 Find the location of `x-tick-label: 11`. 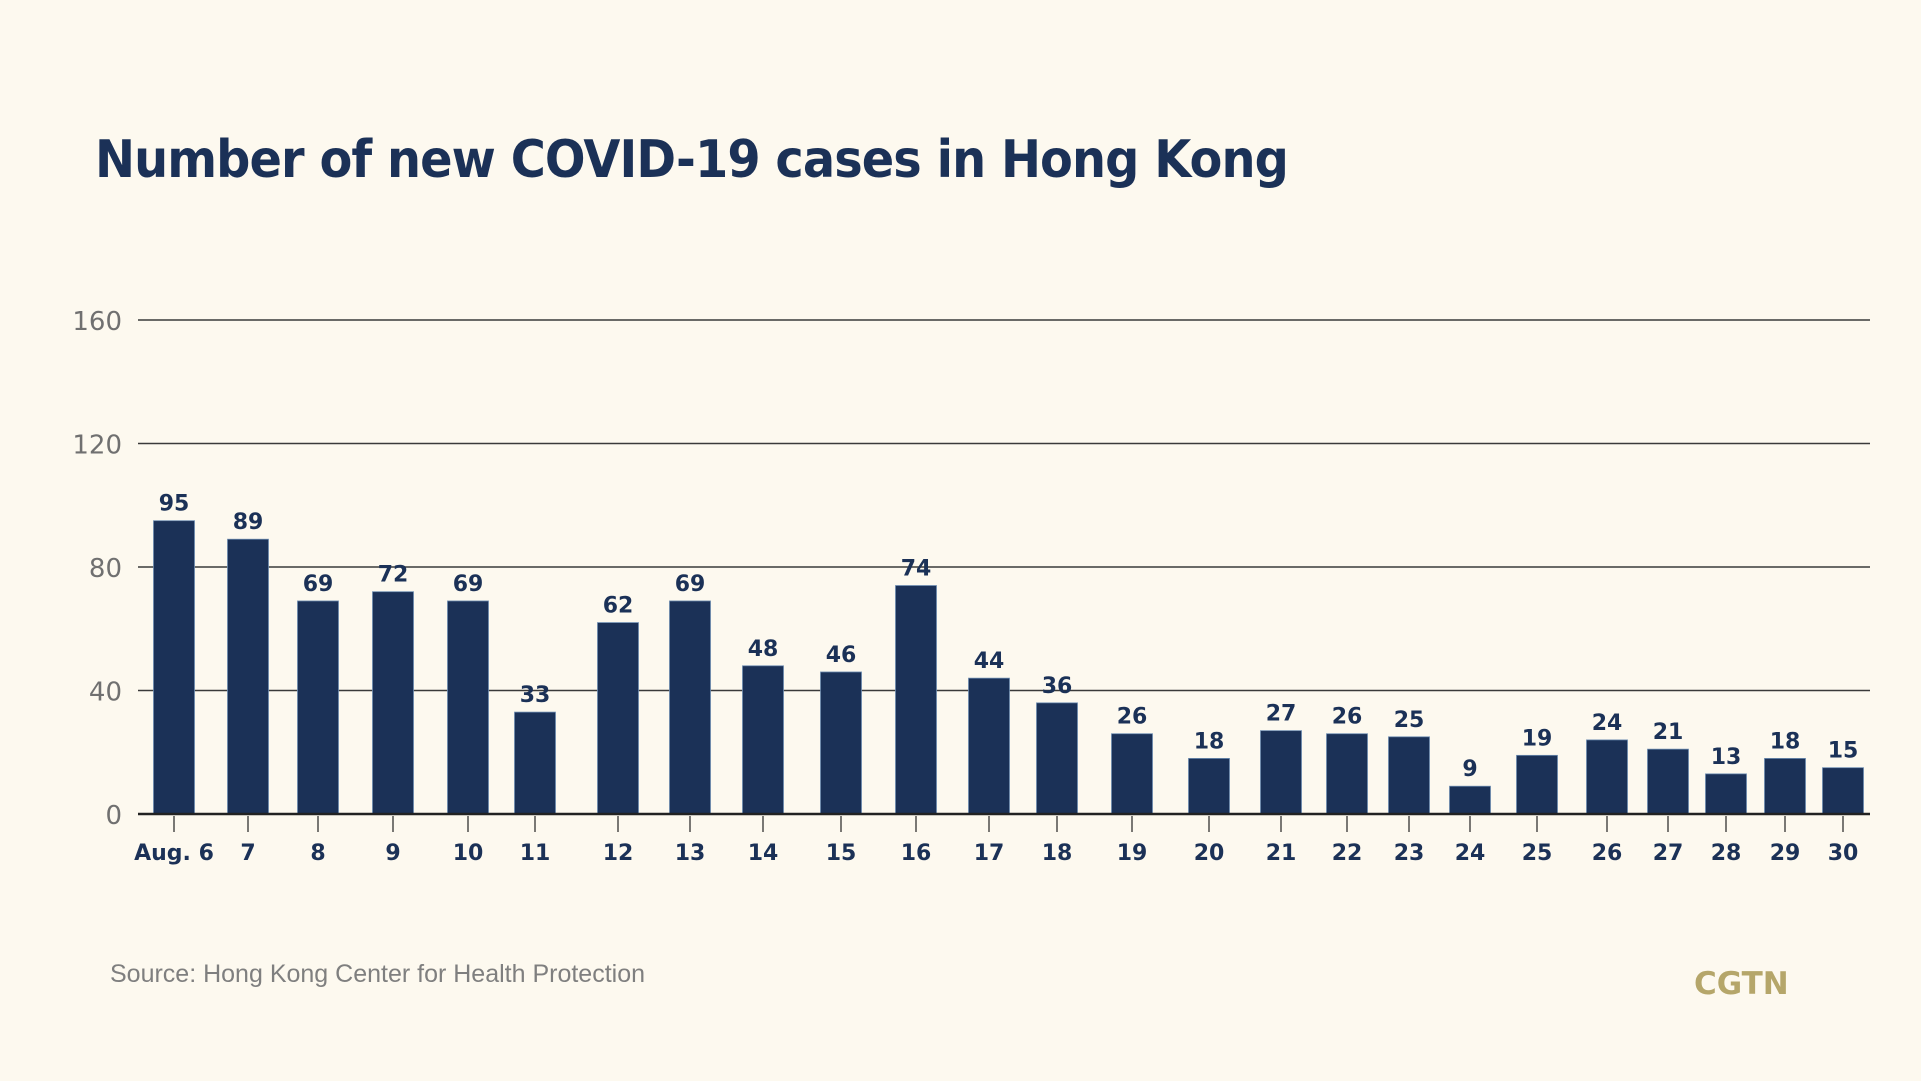

x-tick-label: 11 is located at coordinates (535, 853).